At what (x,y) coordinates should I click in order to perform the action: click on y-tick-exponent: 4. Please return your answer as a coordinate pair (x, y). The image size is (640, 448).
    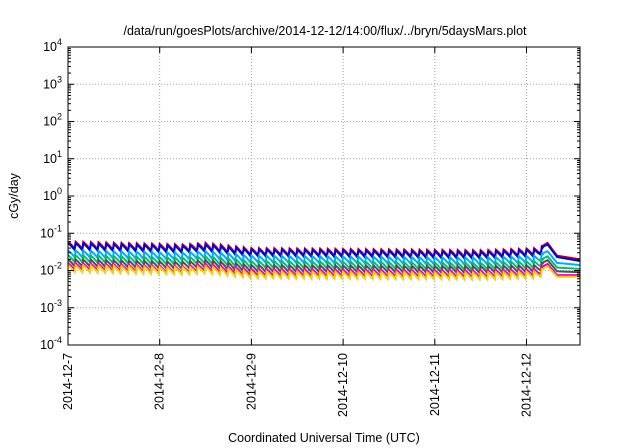
    Looking at the image, I should click on (59, 42).